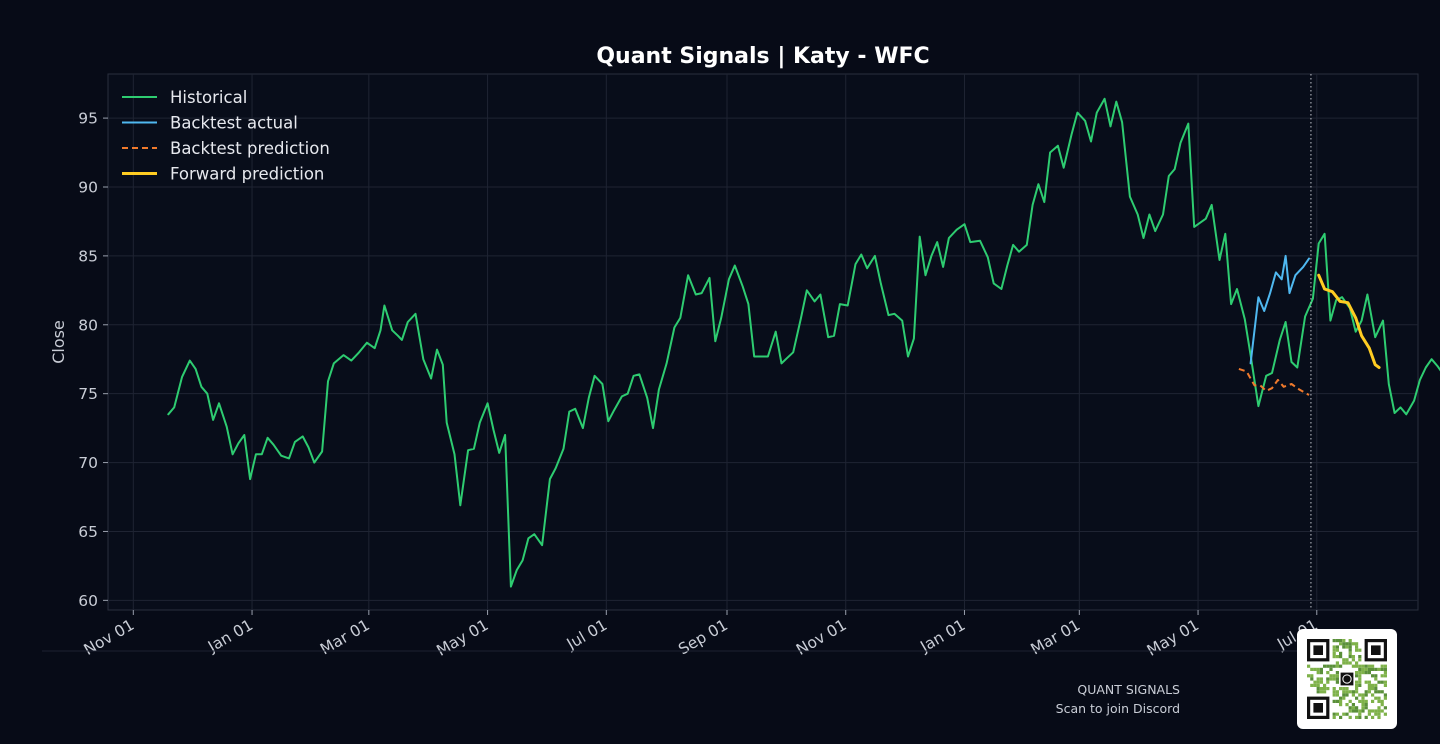  Describe the element at coordinates (1349, 321) in the screenshot. I see `series-line-forward-prediction` at that location.